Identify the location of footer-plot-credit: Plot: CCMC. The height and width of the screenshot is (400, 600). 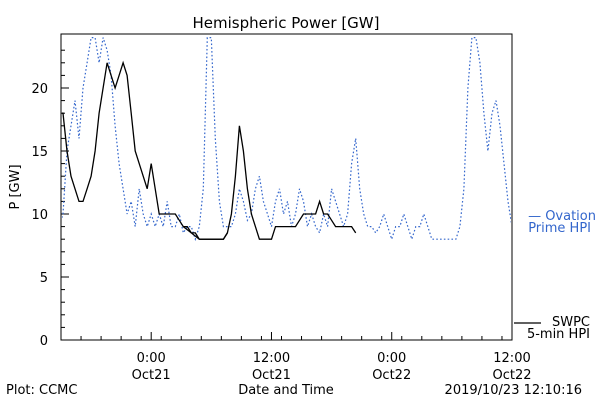
(41, 390).